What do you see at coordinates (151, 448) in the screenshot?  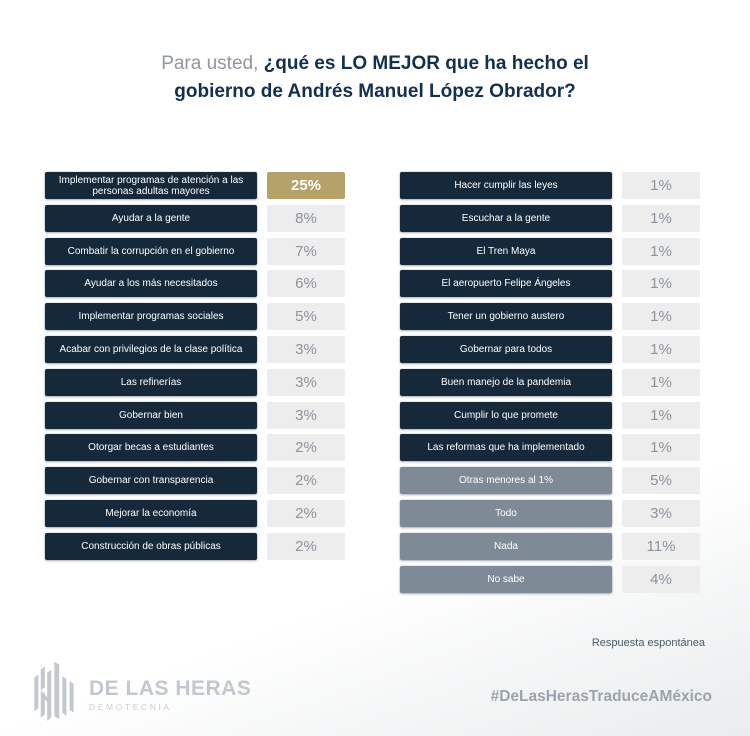 I see `category-box: Otorgar becas a estudiantes` at bounding box center [151, 448].